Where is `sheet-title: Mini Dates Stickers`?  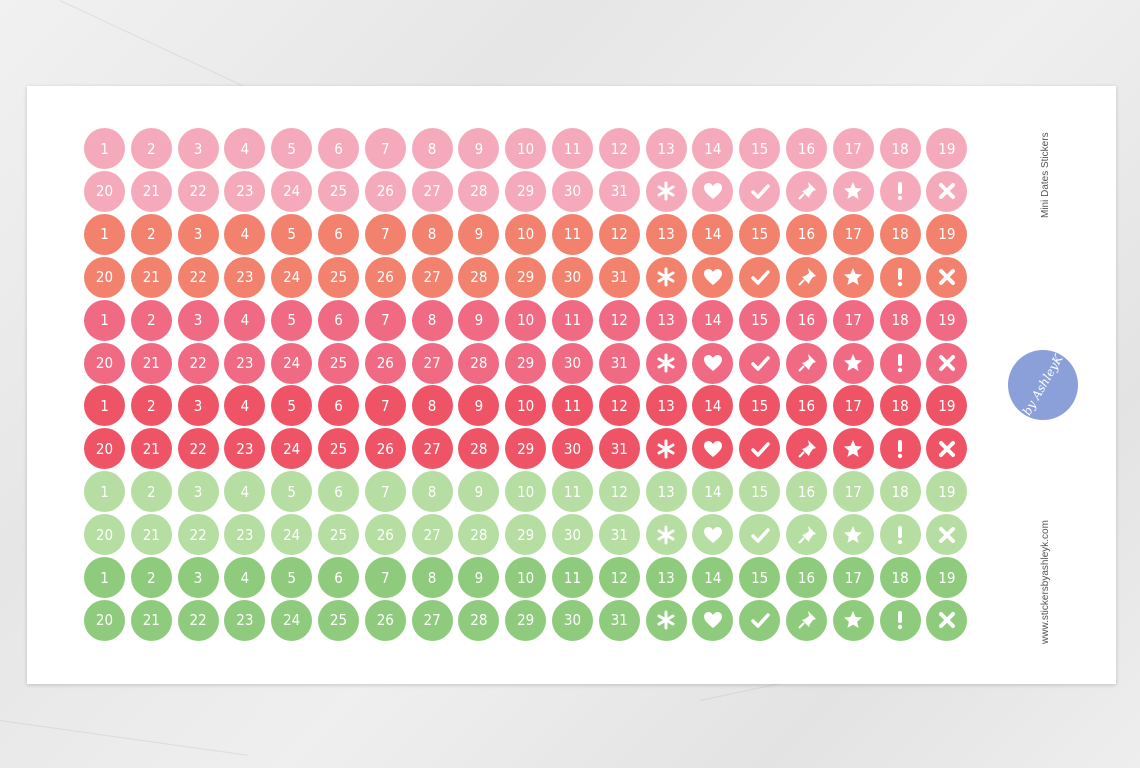
sheet-title: Mini Dates Stickers is located at coordinates (1045, 175).